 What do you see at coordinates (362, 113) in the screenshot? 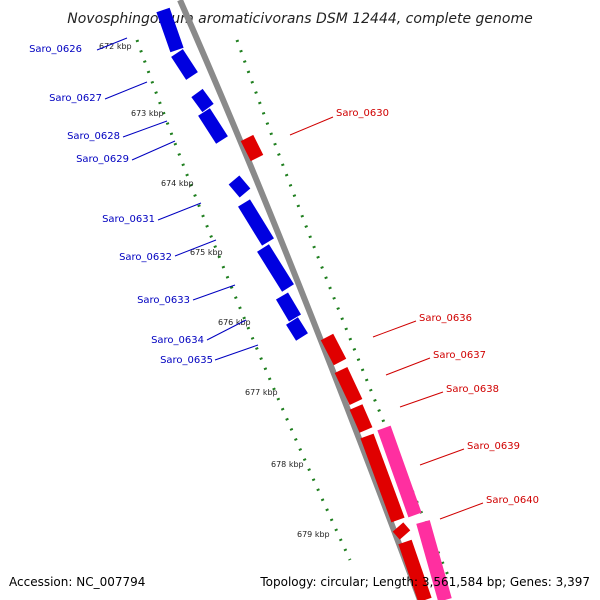
I see `forward-gene-label: Saro_0630` at bounding box center [362, 113].